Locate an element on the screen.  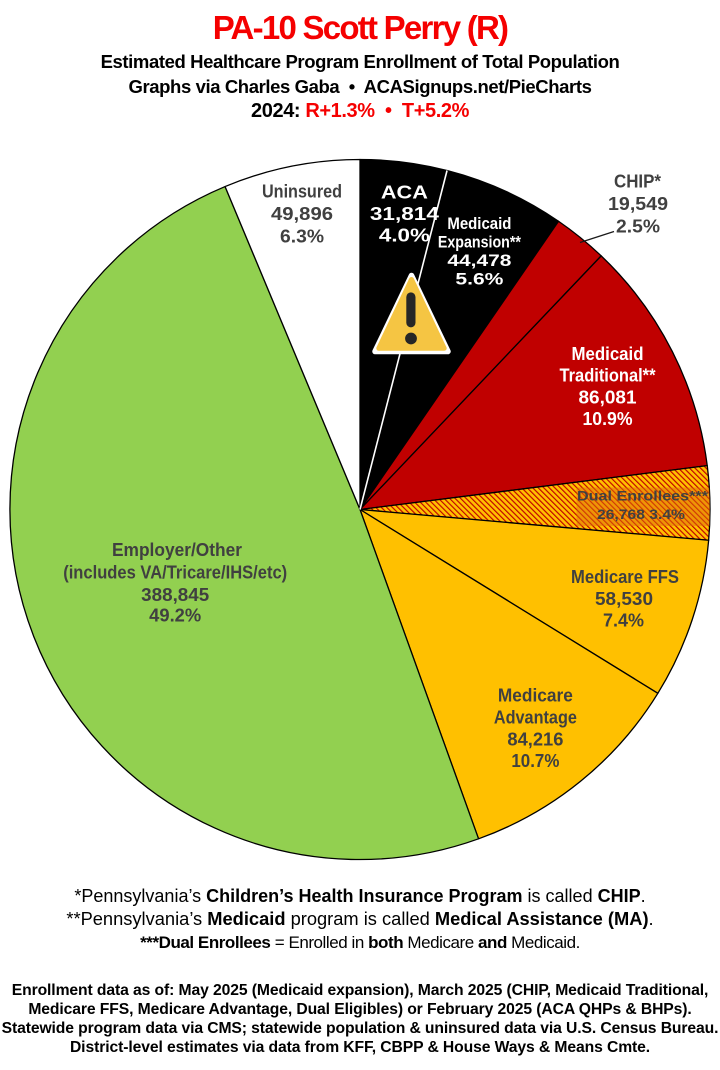
svg-text: 49.2% is located at coordinates (175, 615).